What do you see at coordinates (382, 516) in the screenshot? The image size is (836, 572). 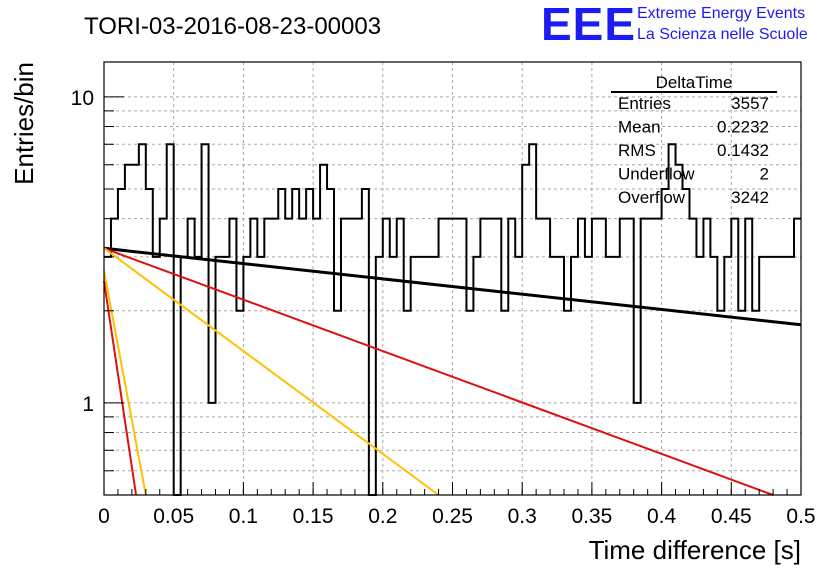 I see `x-tick-label: 0.2` at bounding box center [382, 516].